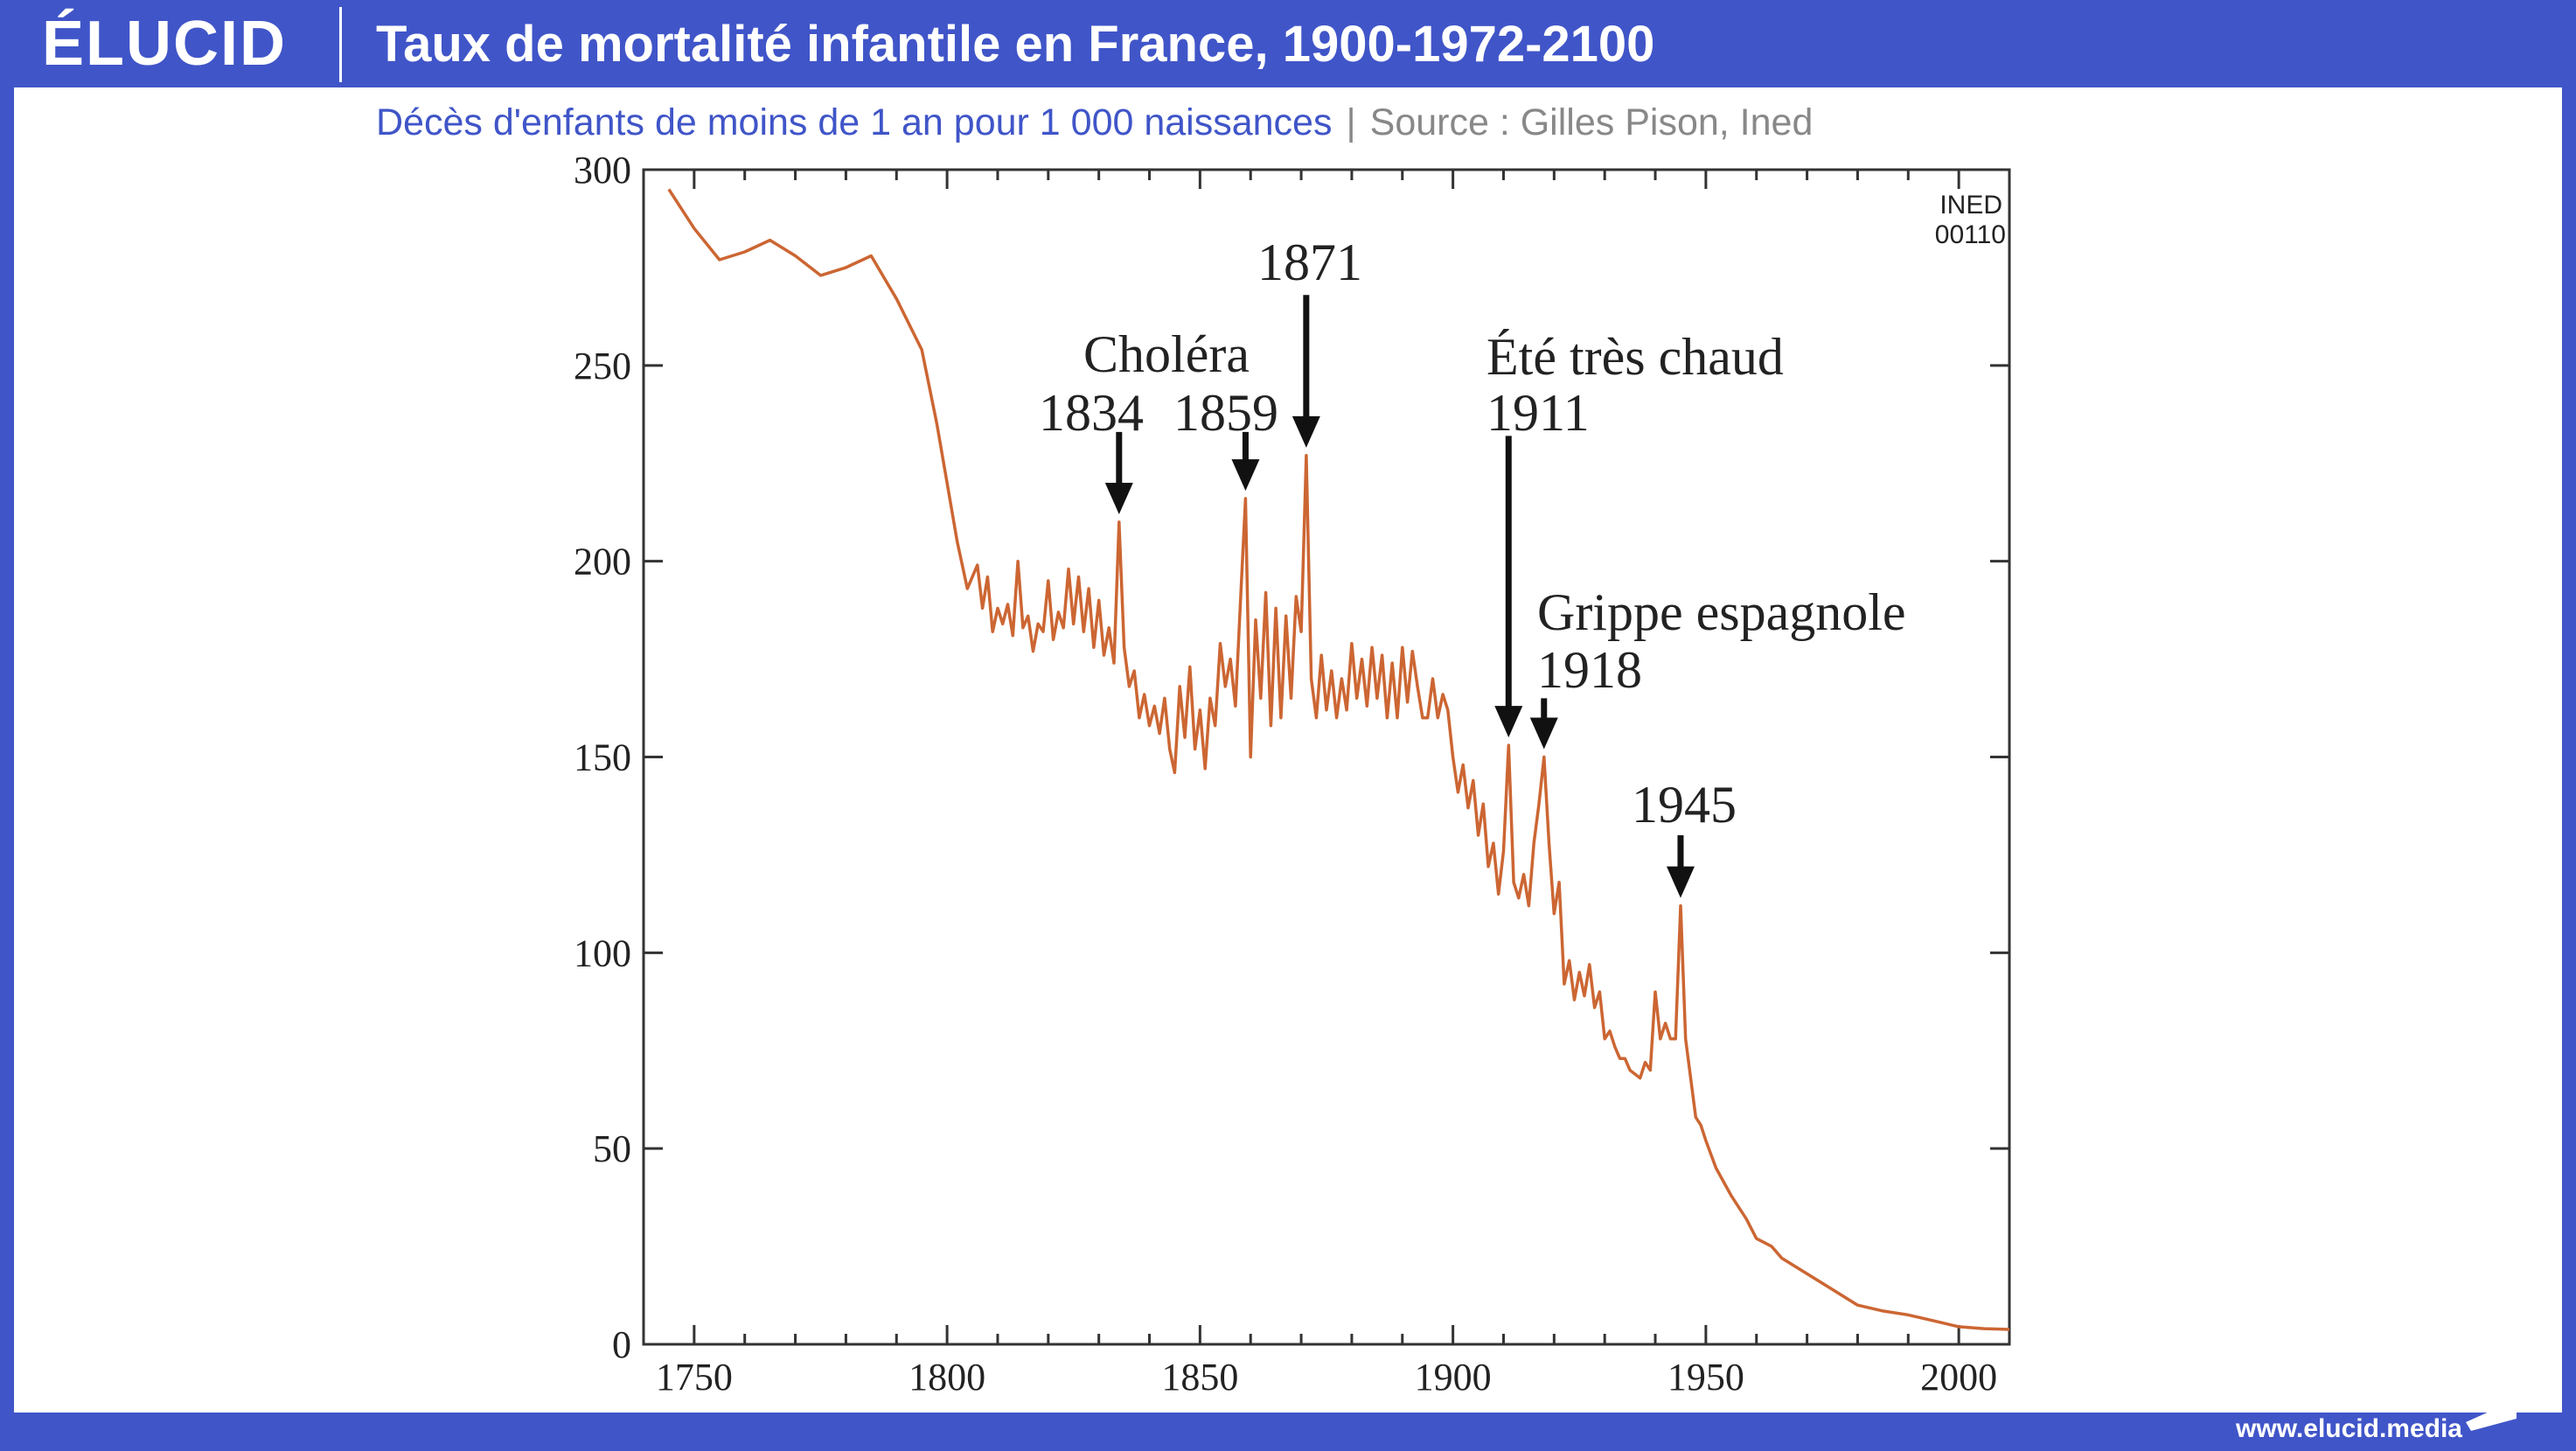 The image size is (2576, 1451). What do you see at coordinates (1970, 234) in the screenshot?
I see `watermark-code: 00110` at bounding box center [1970, 234].